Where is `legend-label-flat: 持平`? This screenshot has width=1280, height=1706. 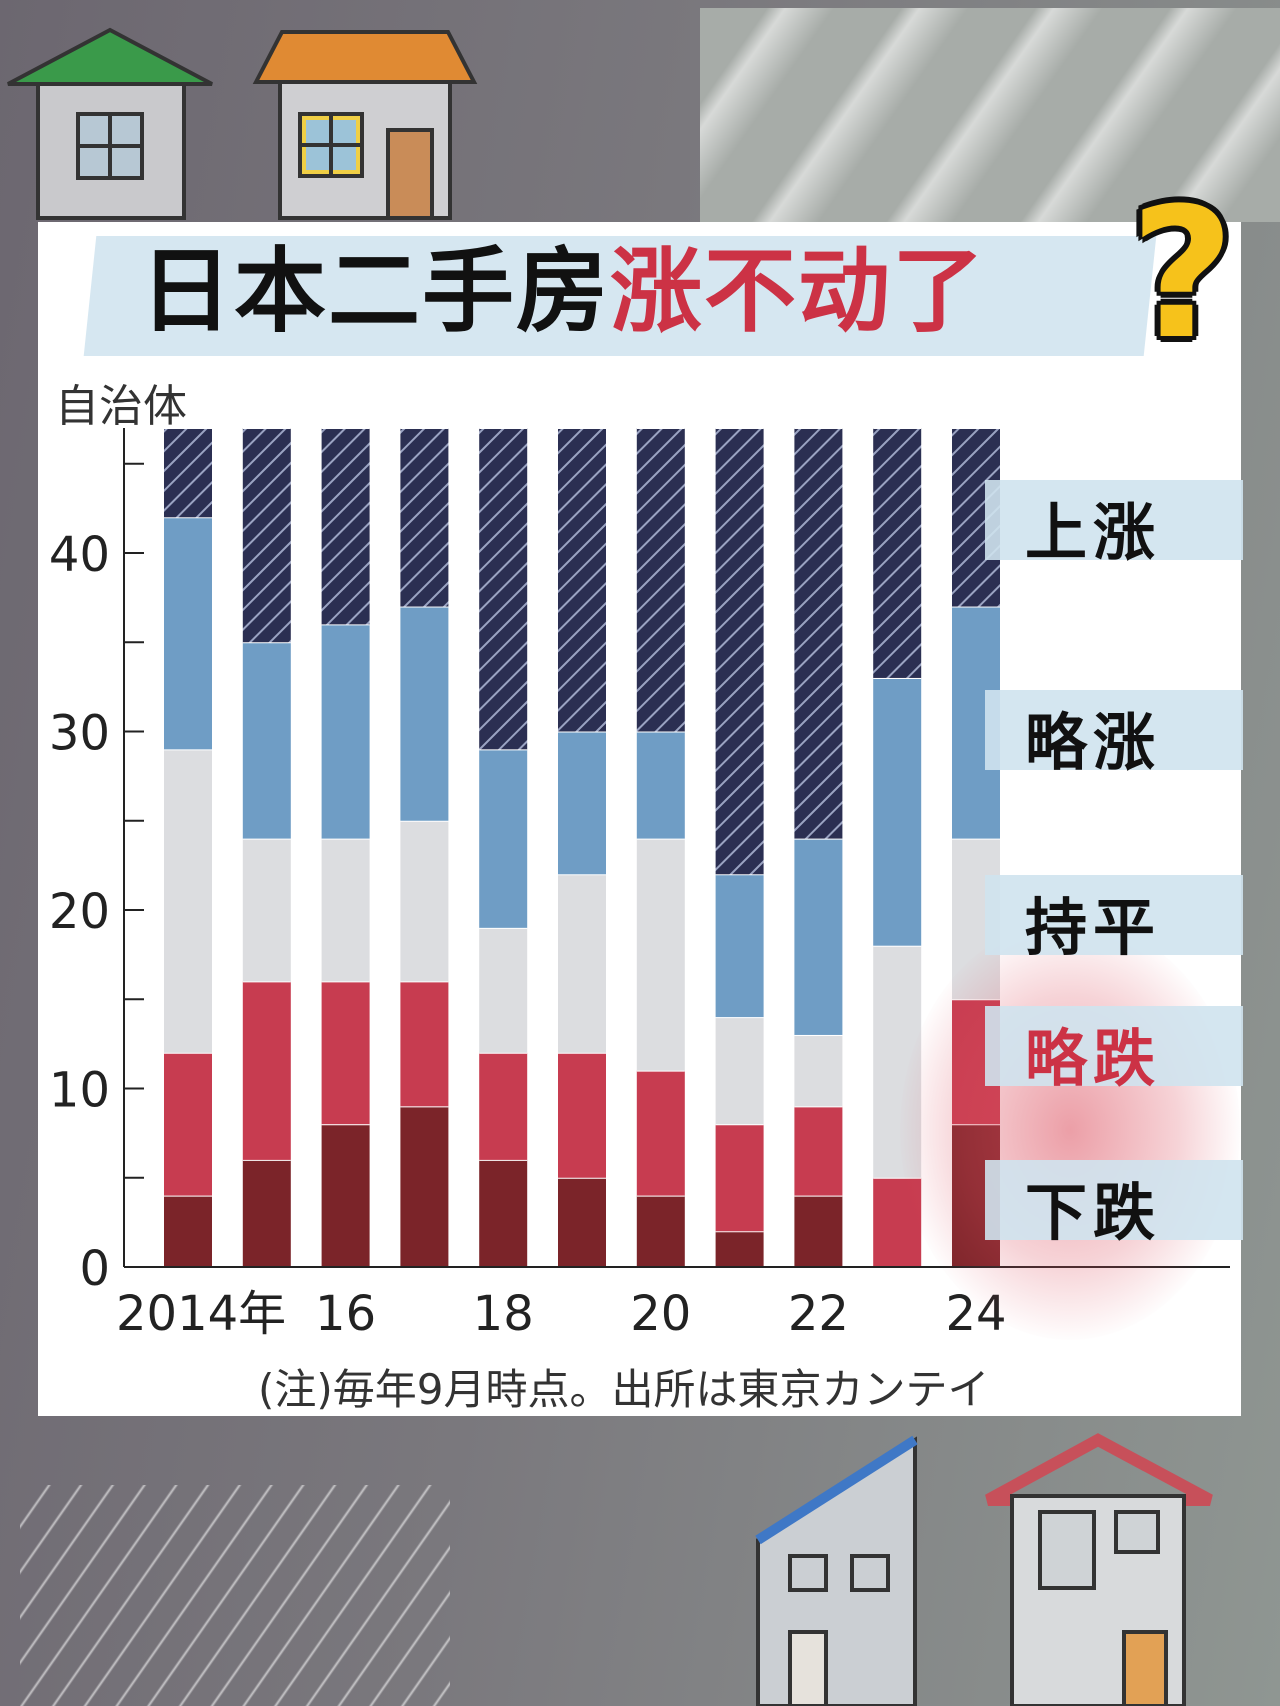
legend-label-flat: 持平 is located at coordinates (1093, 927).